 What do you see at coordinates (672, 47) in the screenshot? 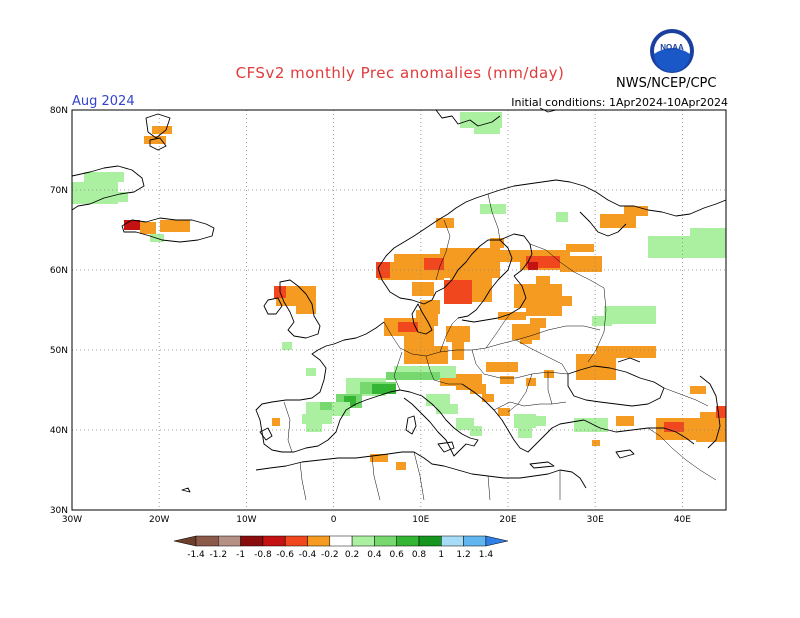
I see `svg-text: NOAA` at bounding box center [672, 47].